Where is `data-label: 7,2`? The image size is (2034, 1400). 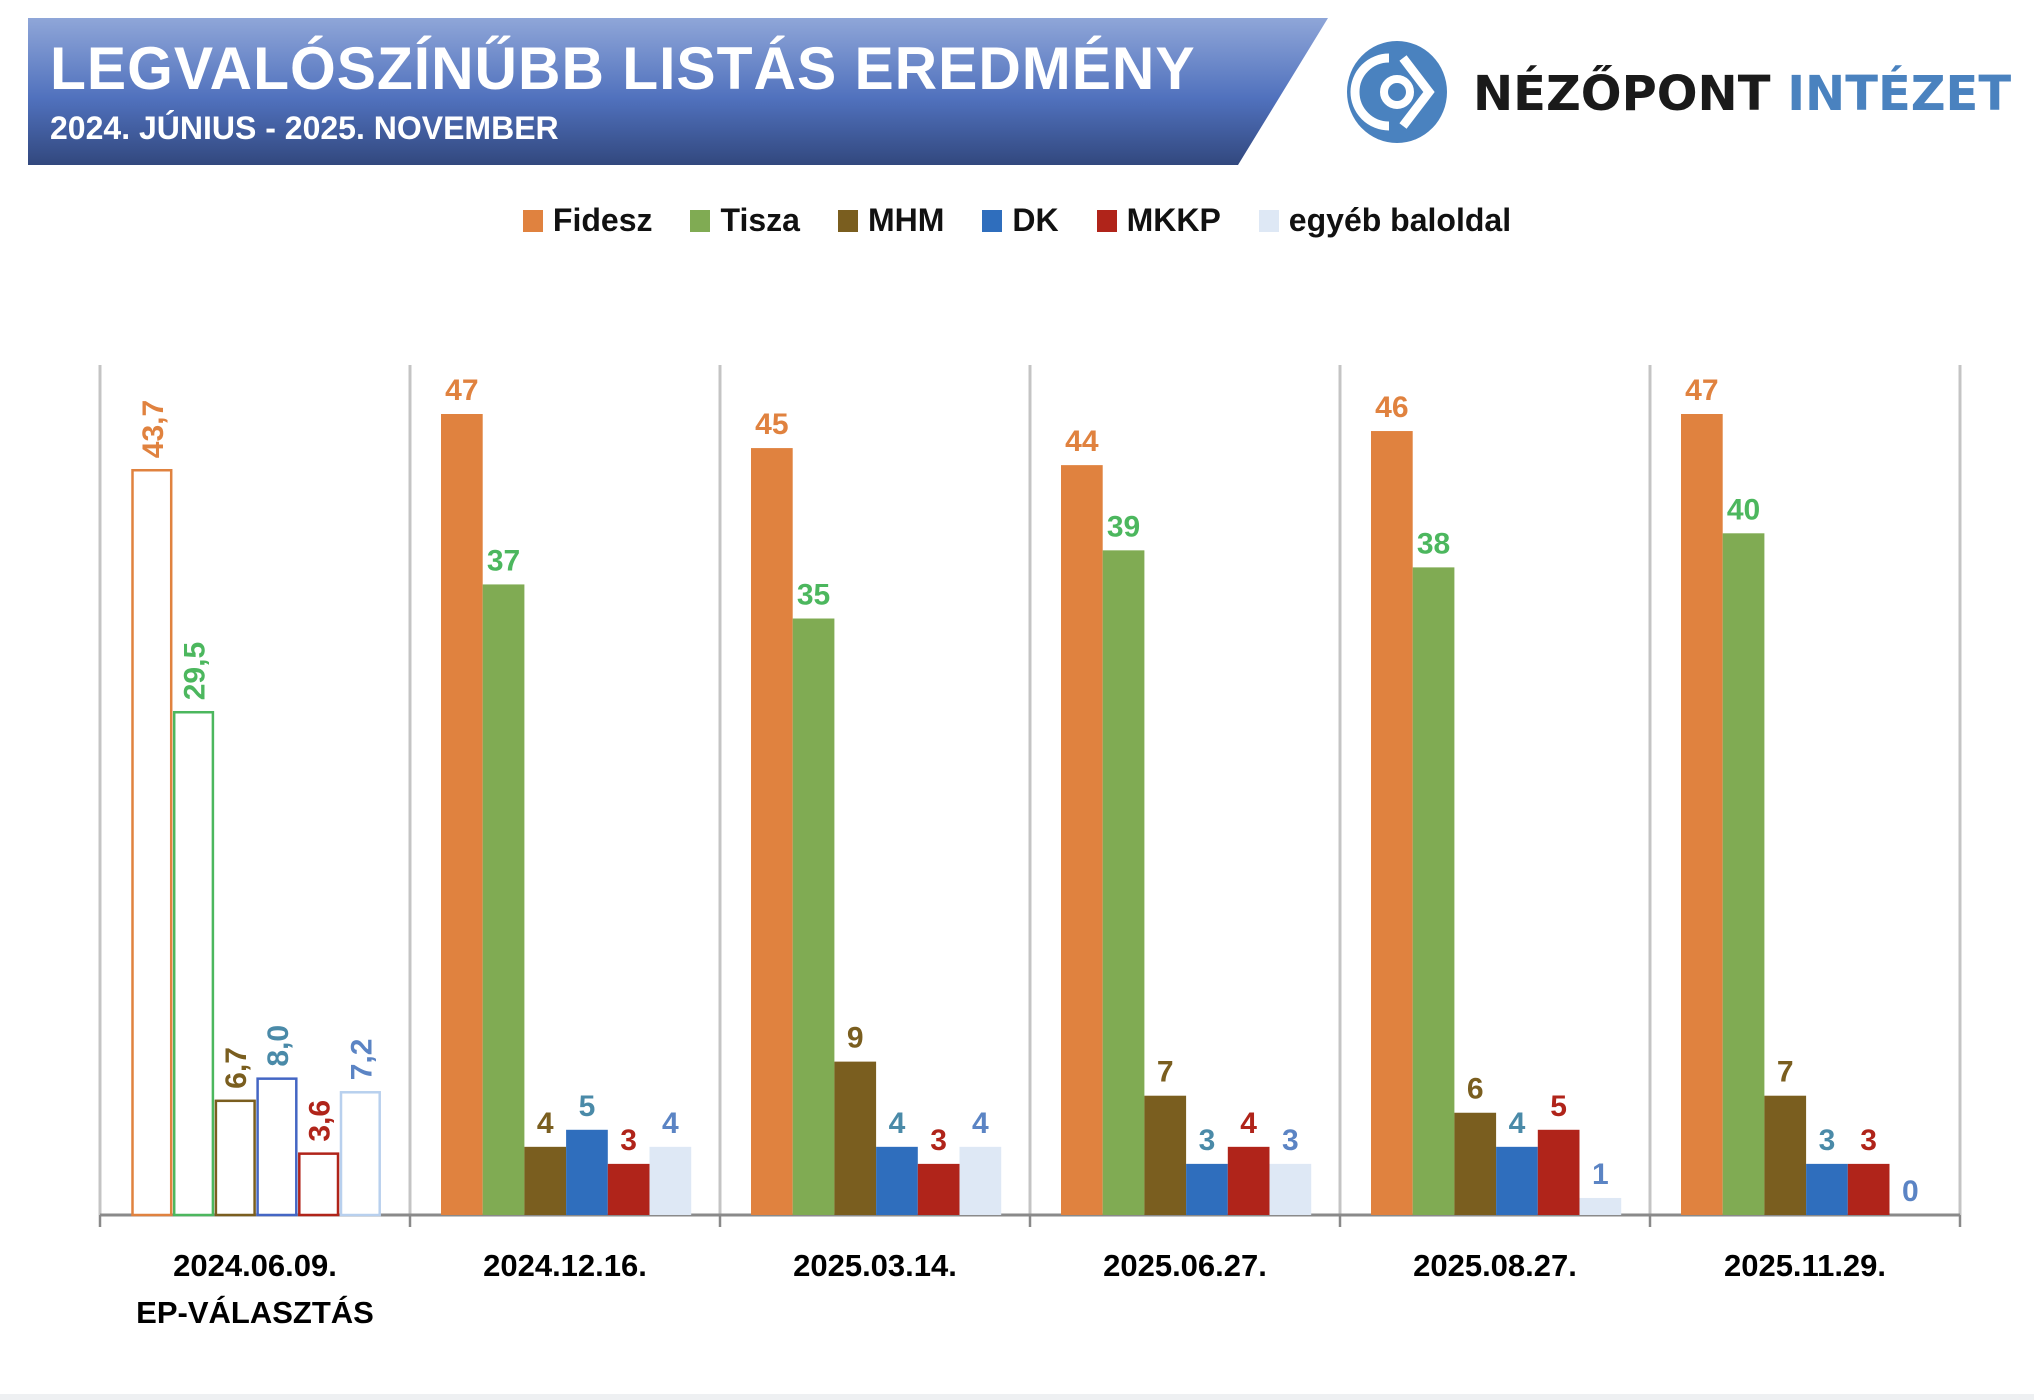 data-label: 7,2 is located at coordinates (361, 1060).